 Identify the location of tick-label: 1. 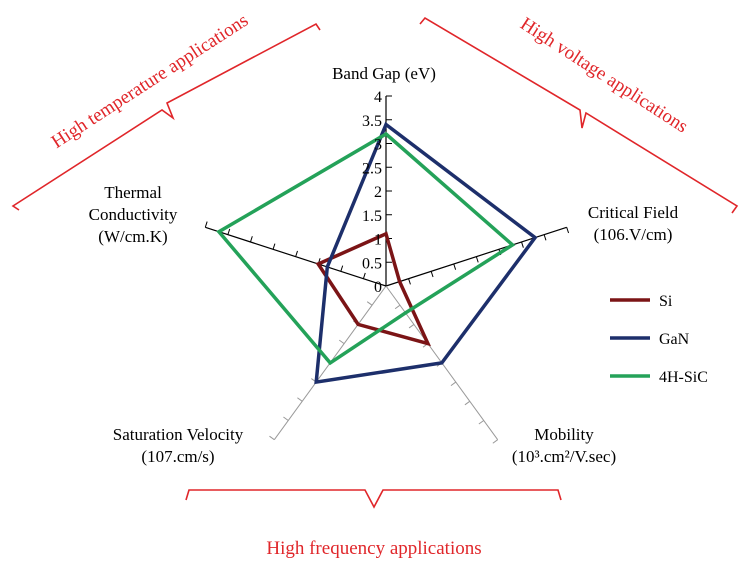
(378, 240).